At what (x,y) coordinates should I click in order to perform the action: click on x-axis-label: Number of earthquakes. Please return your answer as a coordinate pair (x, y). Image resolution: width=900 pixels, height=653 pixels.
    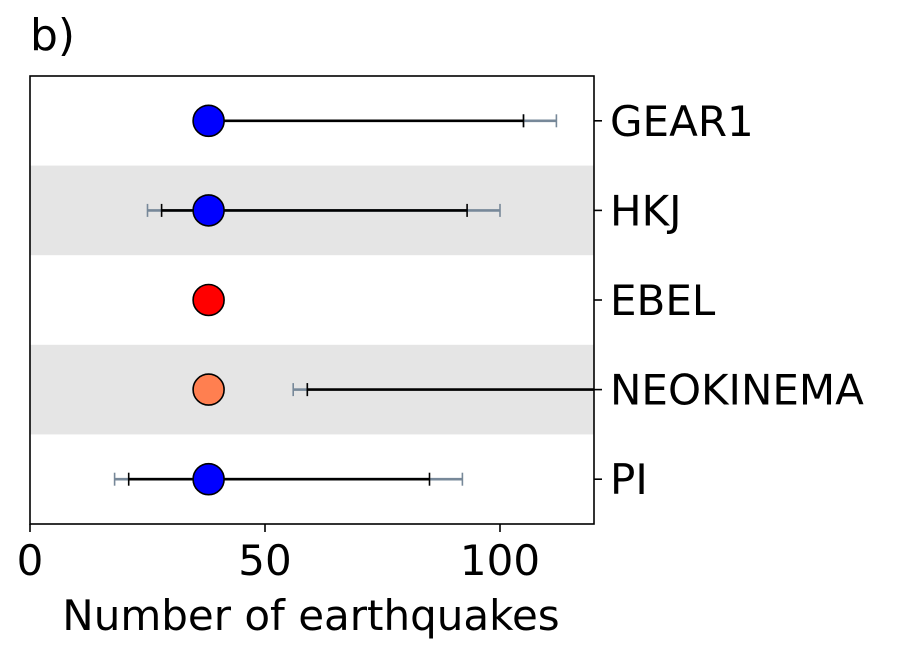
    Looking at the image, I should click on (310, 615).